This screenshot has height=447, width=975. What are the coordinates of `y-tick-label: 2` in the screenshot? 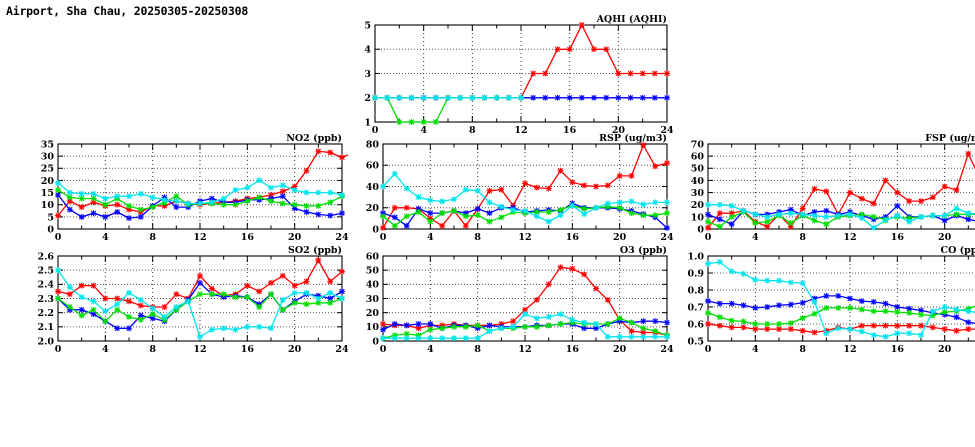 It's located at (367, 98).